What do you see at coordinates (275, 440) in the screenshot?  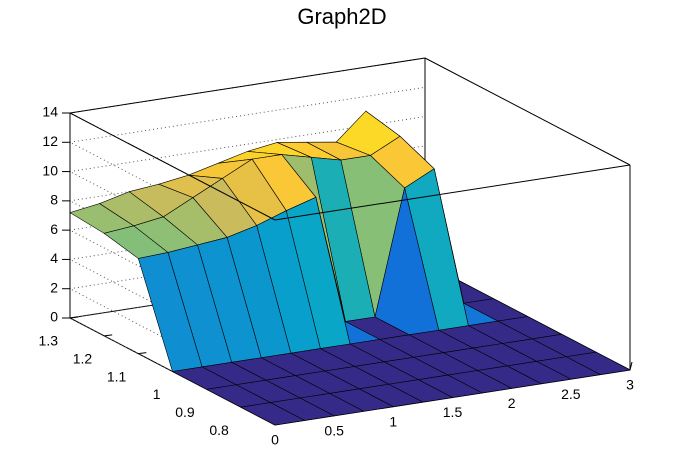 I see `x-tick-label: 0` at bounding box center [275, 440].